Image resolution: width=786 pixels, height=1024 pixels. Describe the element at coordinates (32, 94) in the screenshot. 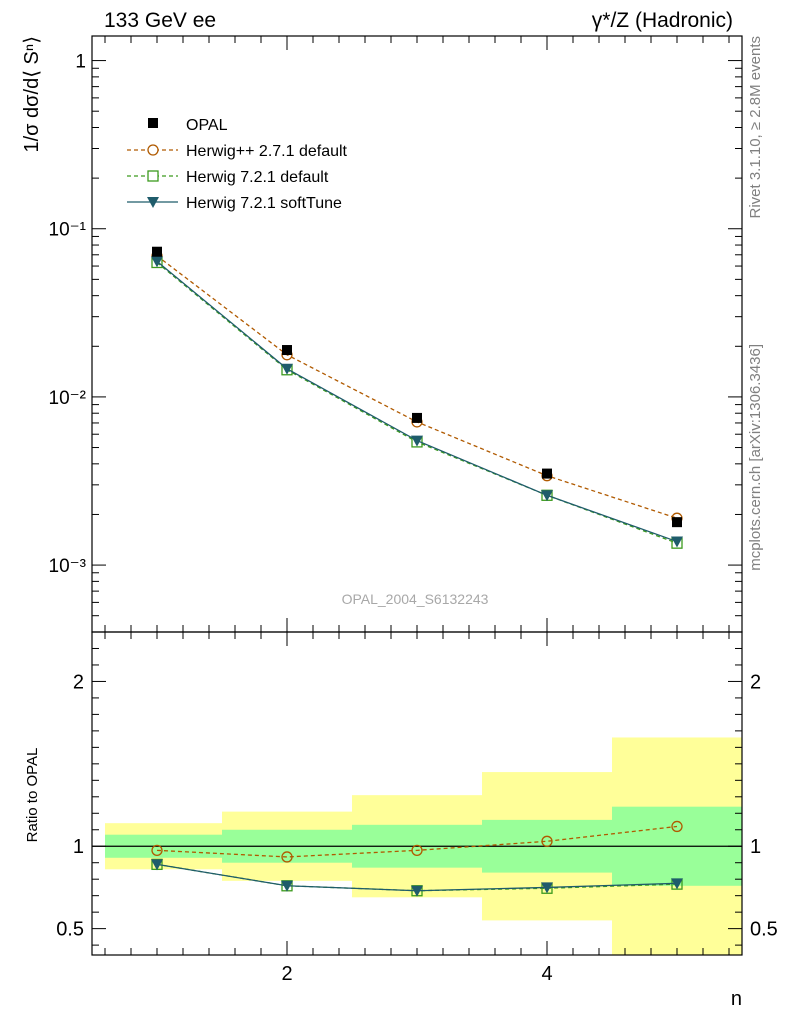

I see `main-y-axis-title: 1/σ dσ/d⟨ Sⁿ⟩` at that location.